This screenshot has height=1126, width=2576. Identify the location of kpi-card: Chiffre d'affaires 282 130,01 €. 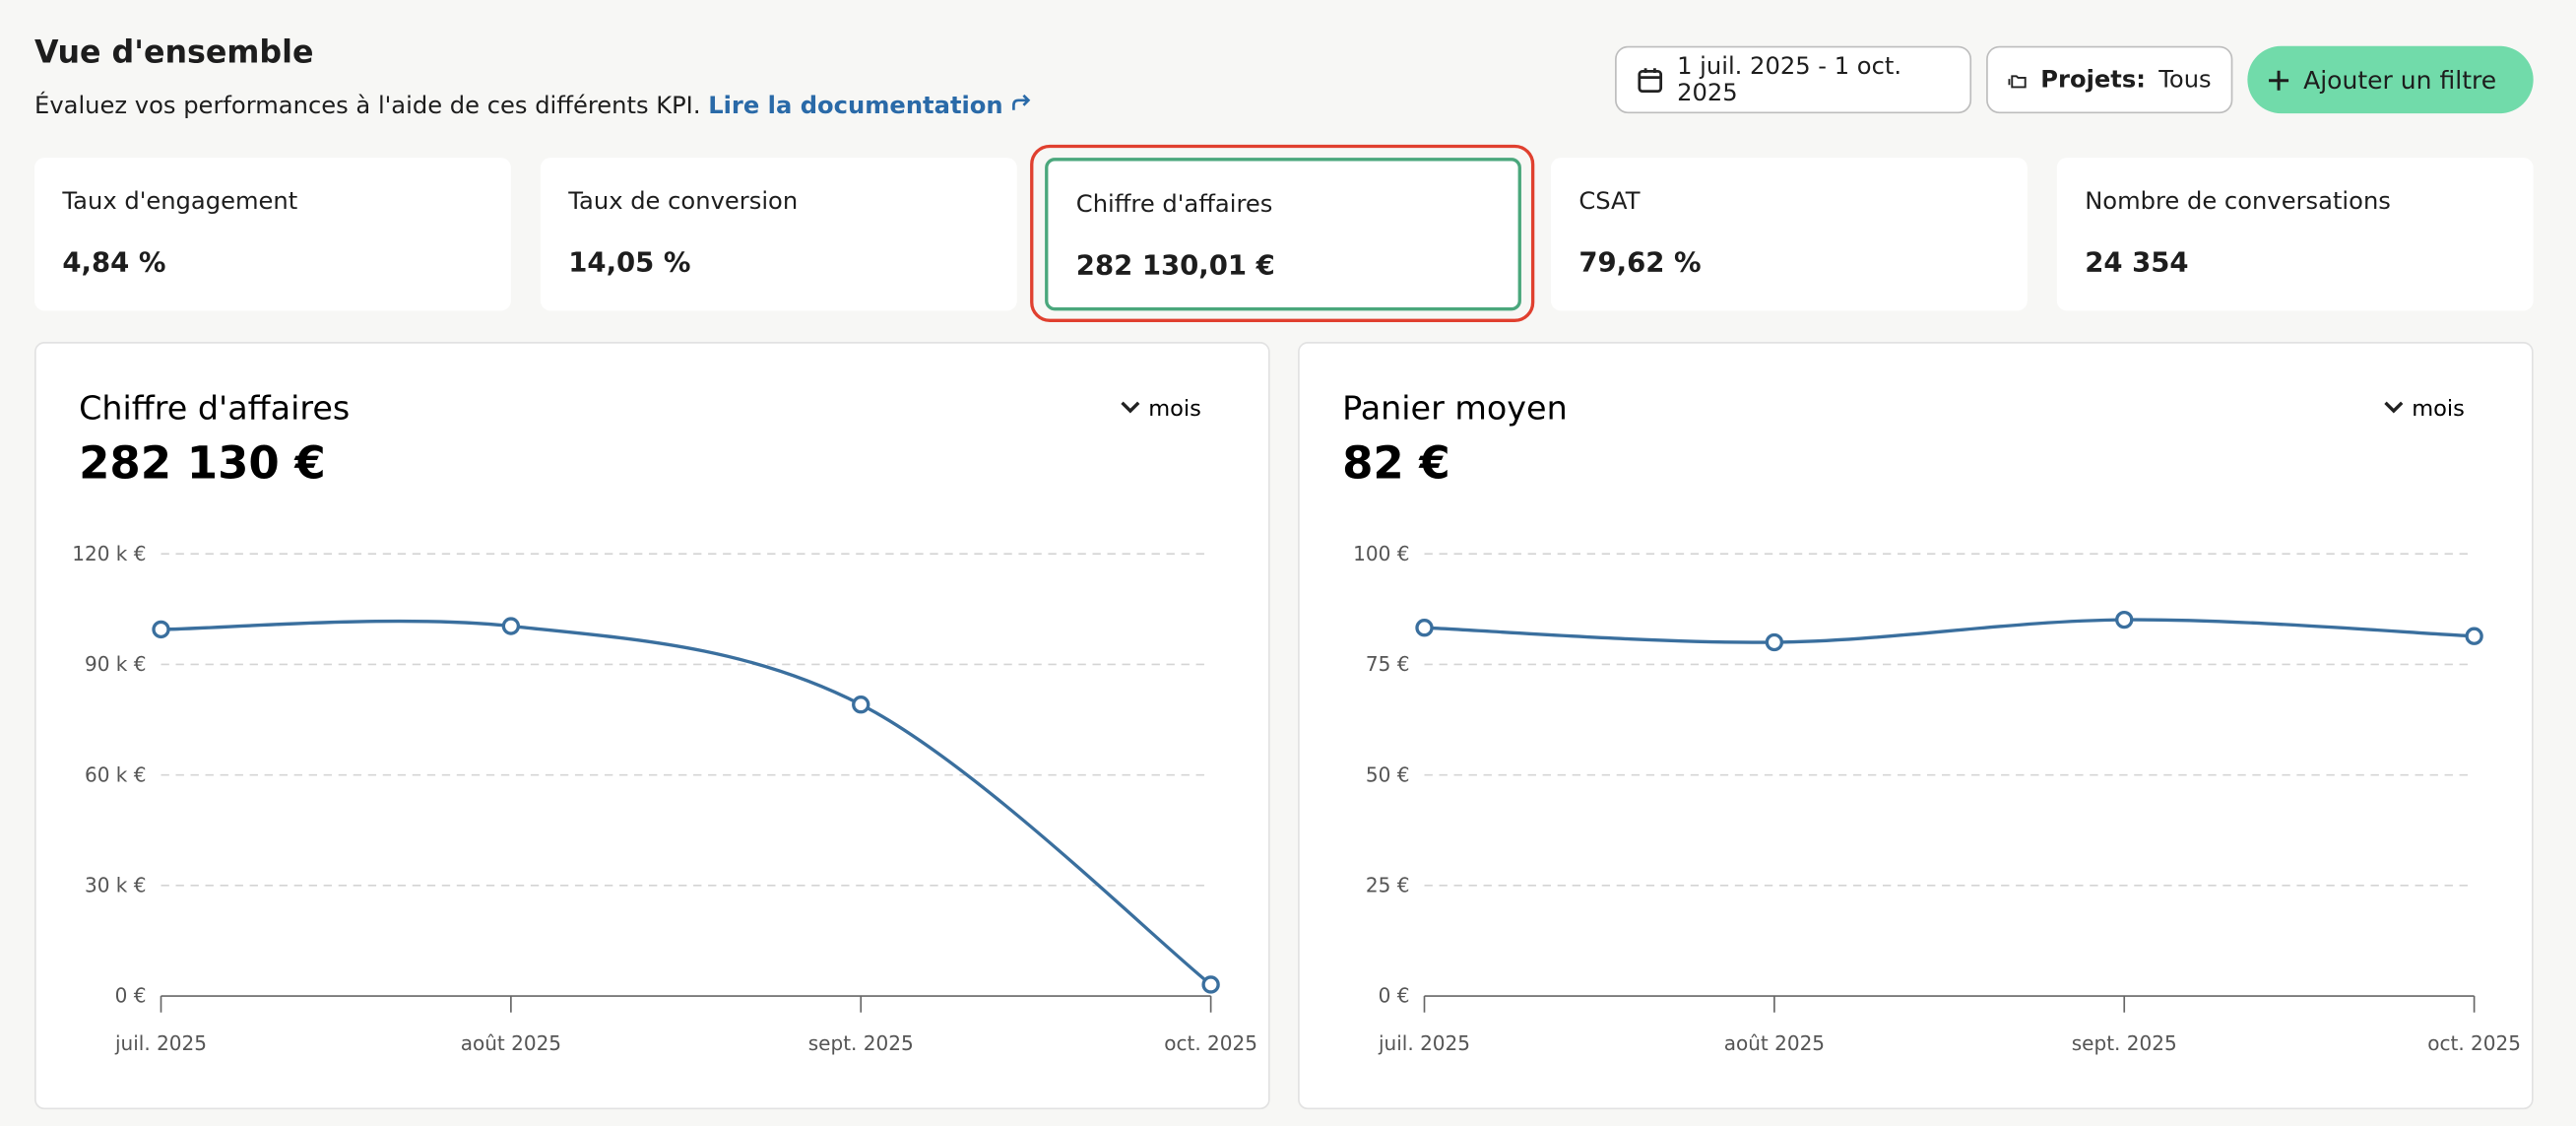
(1283, 234).